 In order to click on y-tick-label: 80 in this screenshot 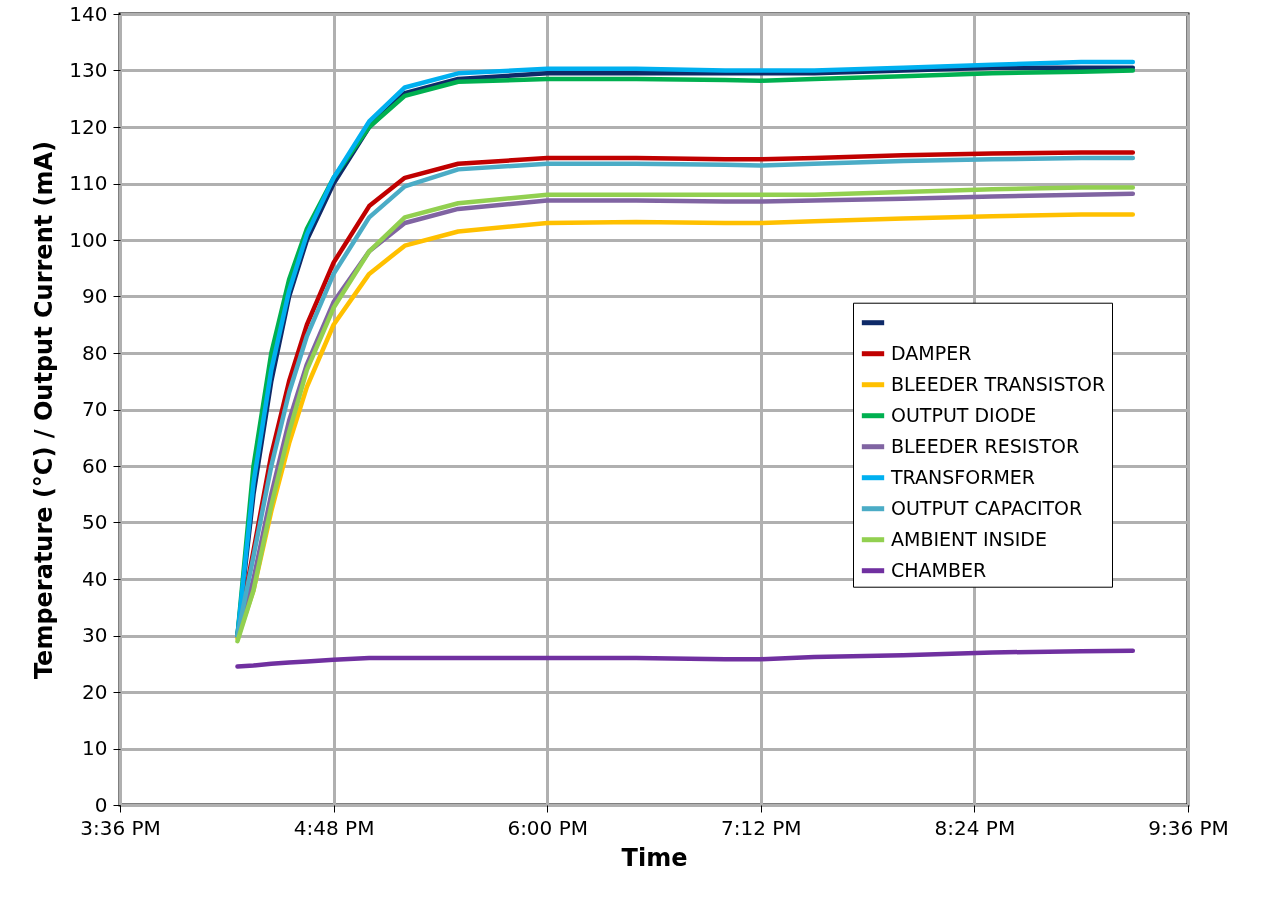, I will do `click(95, 352)`.